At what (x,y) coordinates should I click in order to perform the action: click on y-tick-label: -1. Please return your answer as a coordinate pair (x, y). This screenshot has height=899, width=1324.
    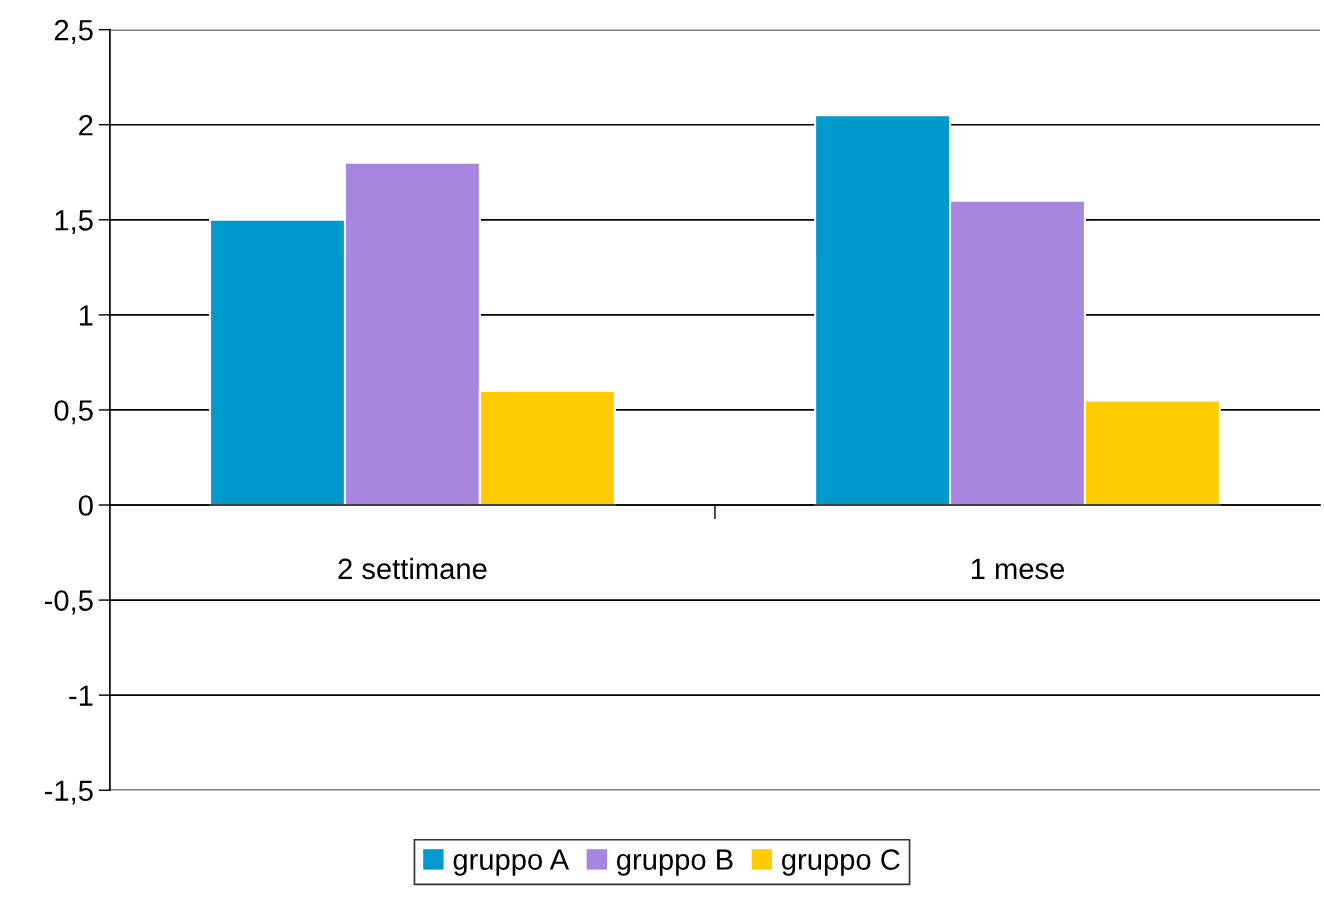
    Looking at the image, I should click on (81, 695).